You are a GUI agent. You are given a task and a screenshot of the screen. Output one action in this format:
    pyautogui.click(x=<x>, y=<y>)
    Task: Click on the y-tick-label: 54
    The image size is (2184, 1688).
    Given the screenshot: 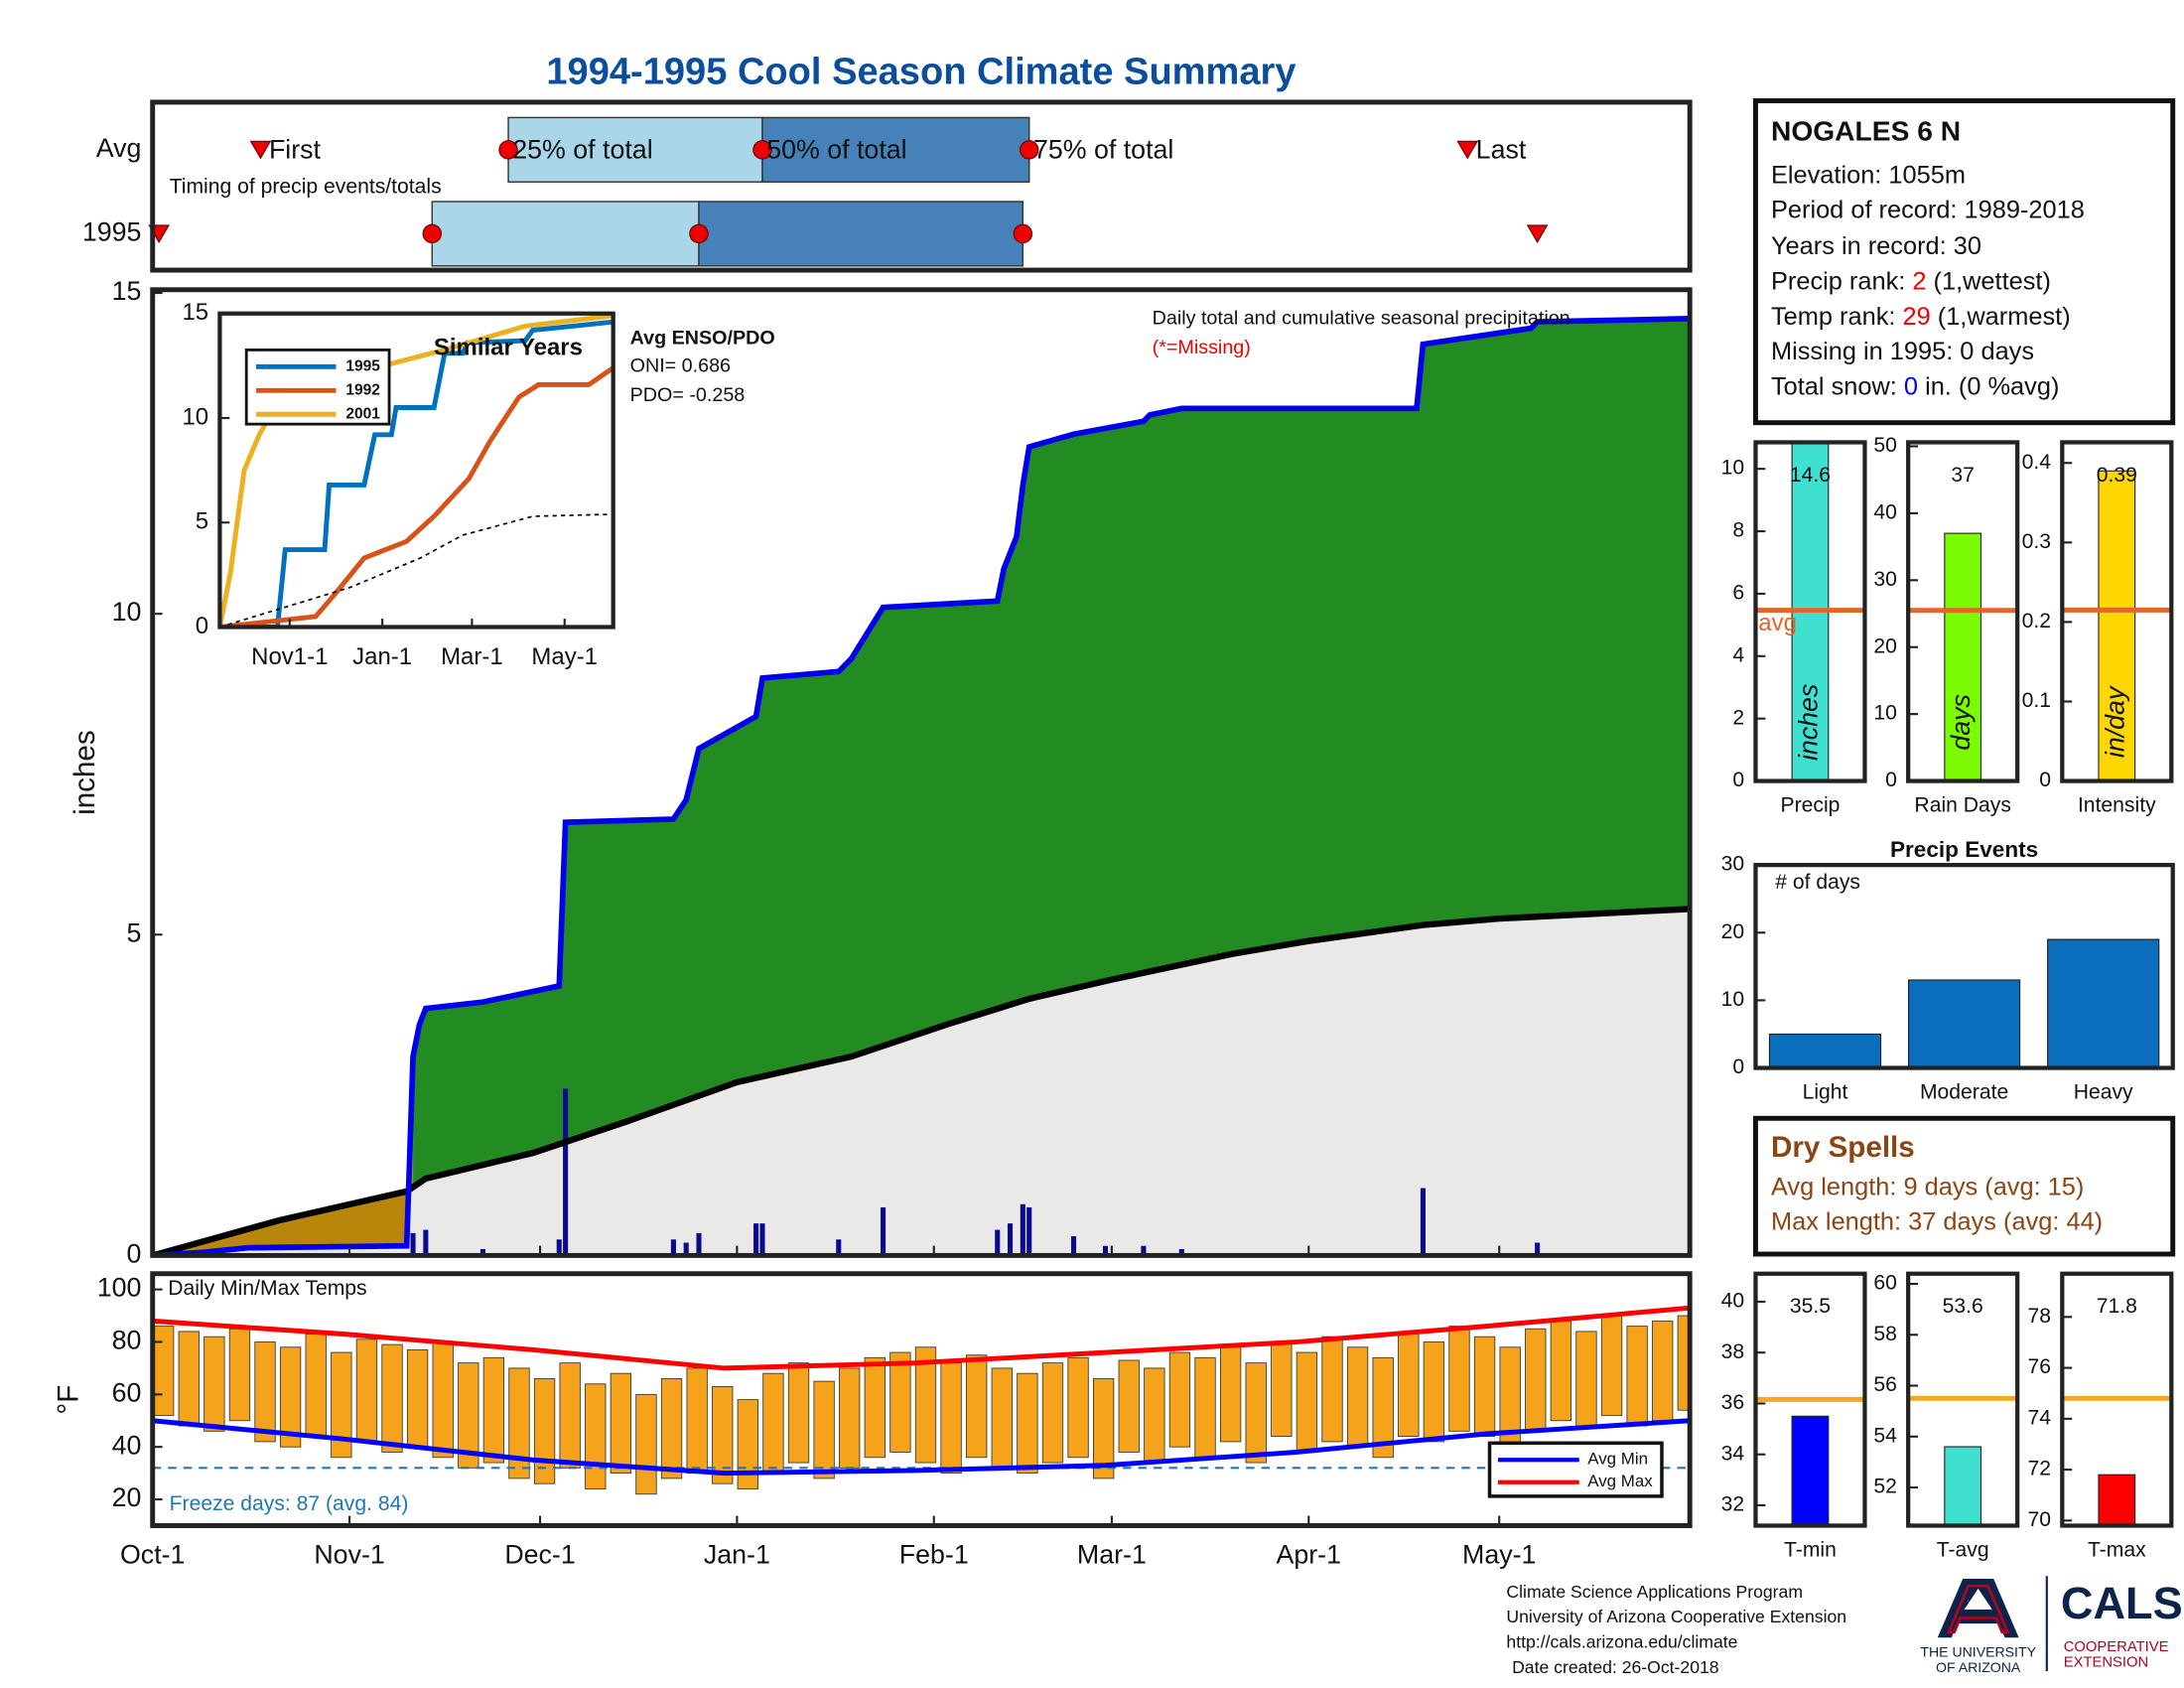 What is the action you would take?
    pyautogui.click(x=1885, y=1435)
    